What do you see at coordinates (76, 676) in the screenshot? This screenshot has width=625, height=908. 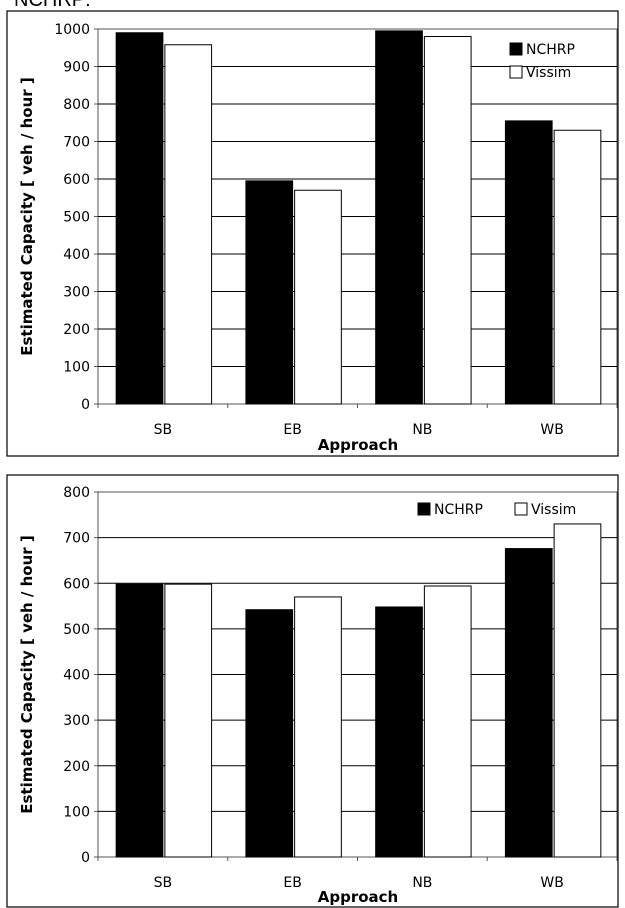 I see `bottom-chart-ytick-label: 400` at bounding box center [76, 676].